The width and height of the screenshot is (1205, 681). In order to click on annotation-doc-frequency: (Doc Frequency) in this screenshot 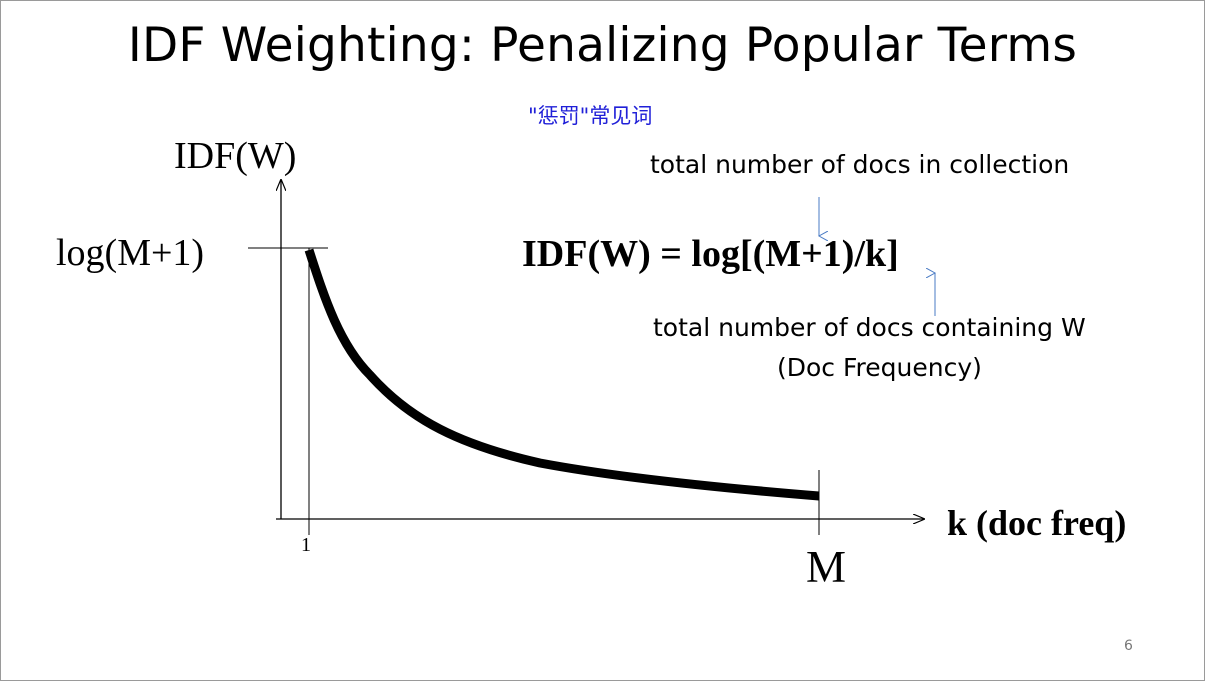, I will do `click(879, 367)`.